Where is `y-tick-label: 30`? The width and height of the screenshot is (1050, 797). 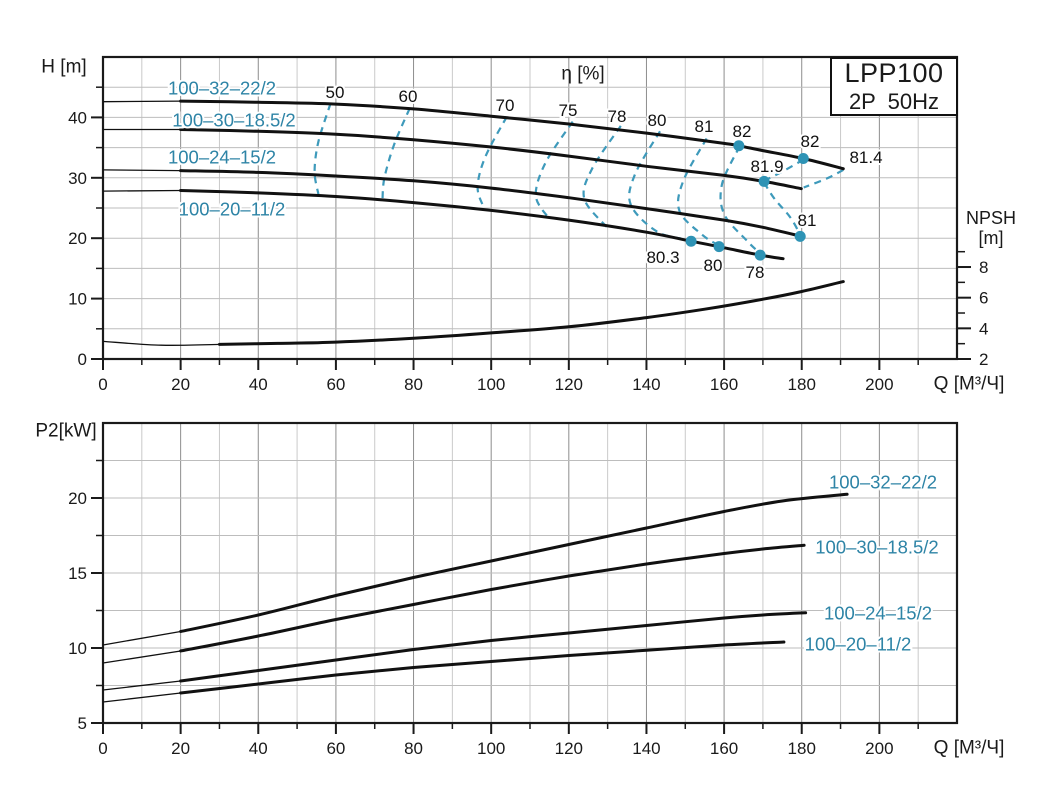
y-tick-label: 30 is located at coordinates (77, 178).